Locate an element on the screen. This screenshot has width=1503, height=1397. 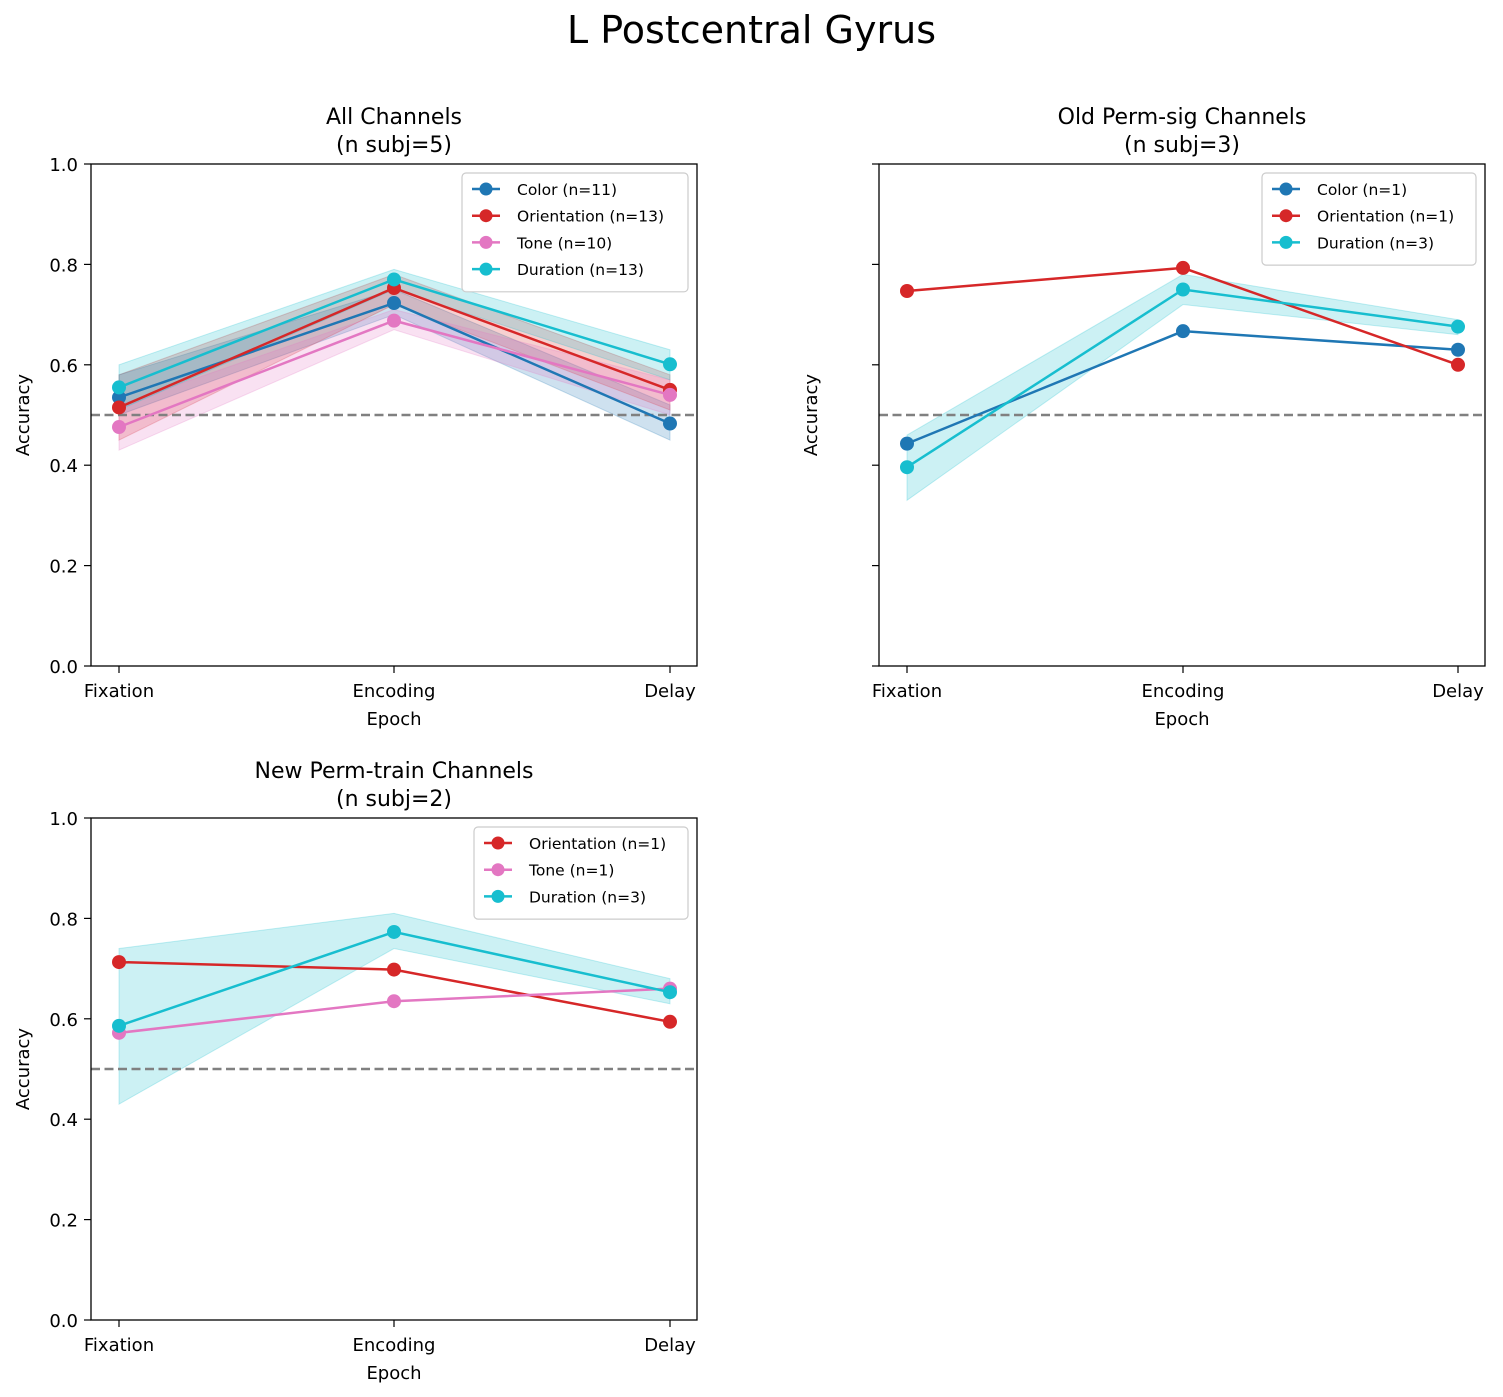
legend-label: Tone (n=10) is located at coordinates (564, 243).